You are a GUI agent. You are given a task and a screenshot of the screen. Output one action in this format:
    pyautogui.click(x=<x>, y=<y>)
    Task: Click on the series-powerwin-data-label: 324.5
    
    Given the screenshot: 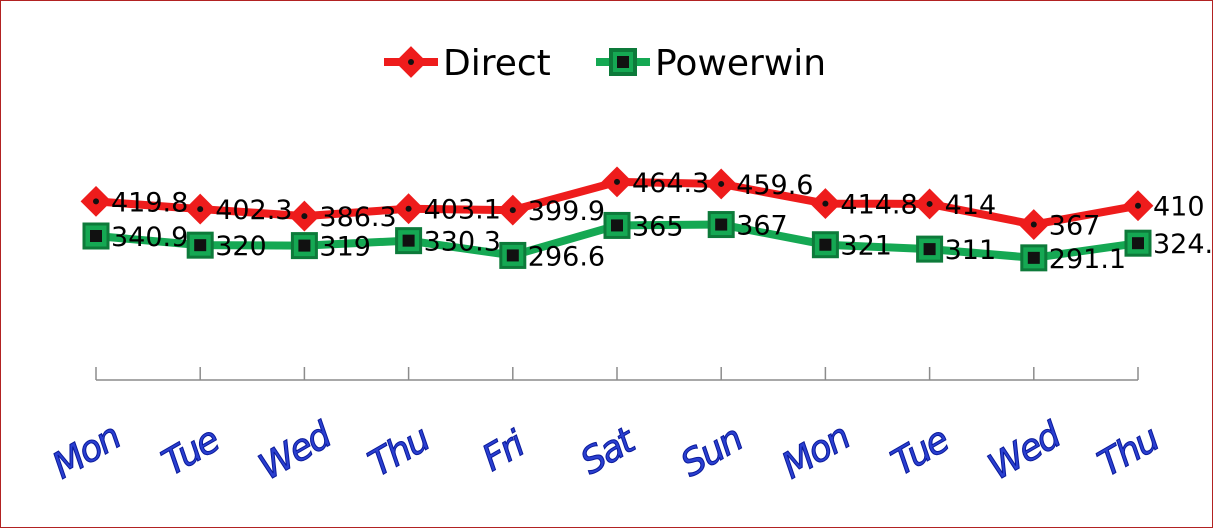 What is the action you would take?
    pyautogui.click(x=1183, y=244)
    